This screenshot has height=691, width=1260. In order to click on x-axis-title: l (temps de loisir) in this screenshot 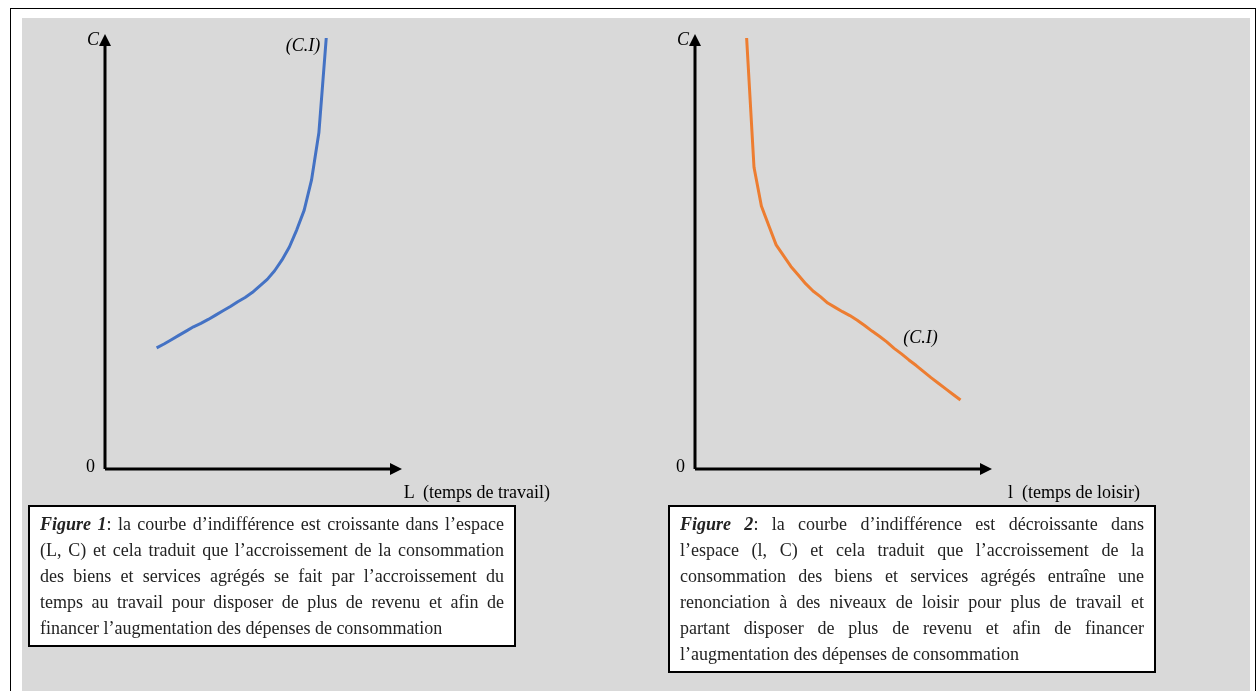, I will do `click(1074, 492)`.